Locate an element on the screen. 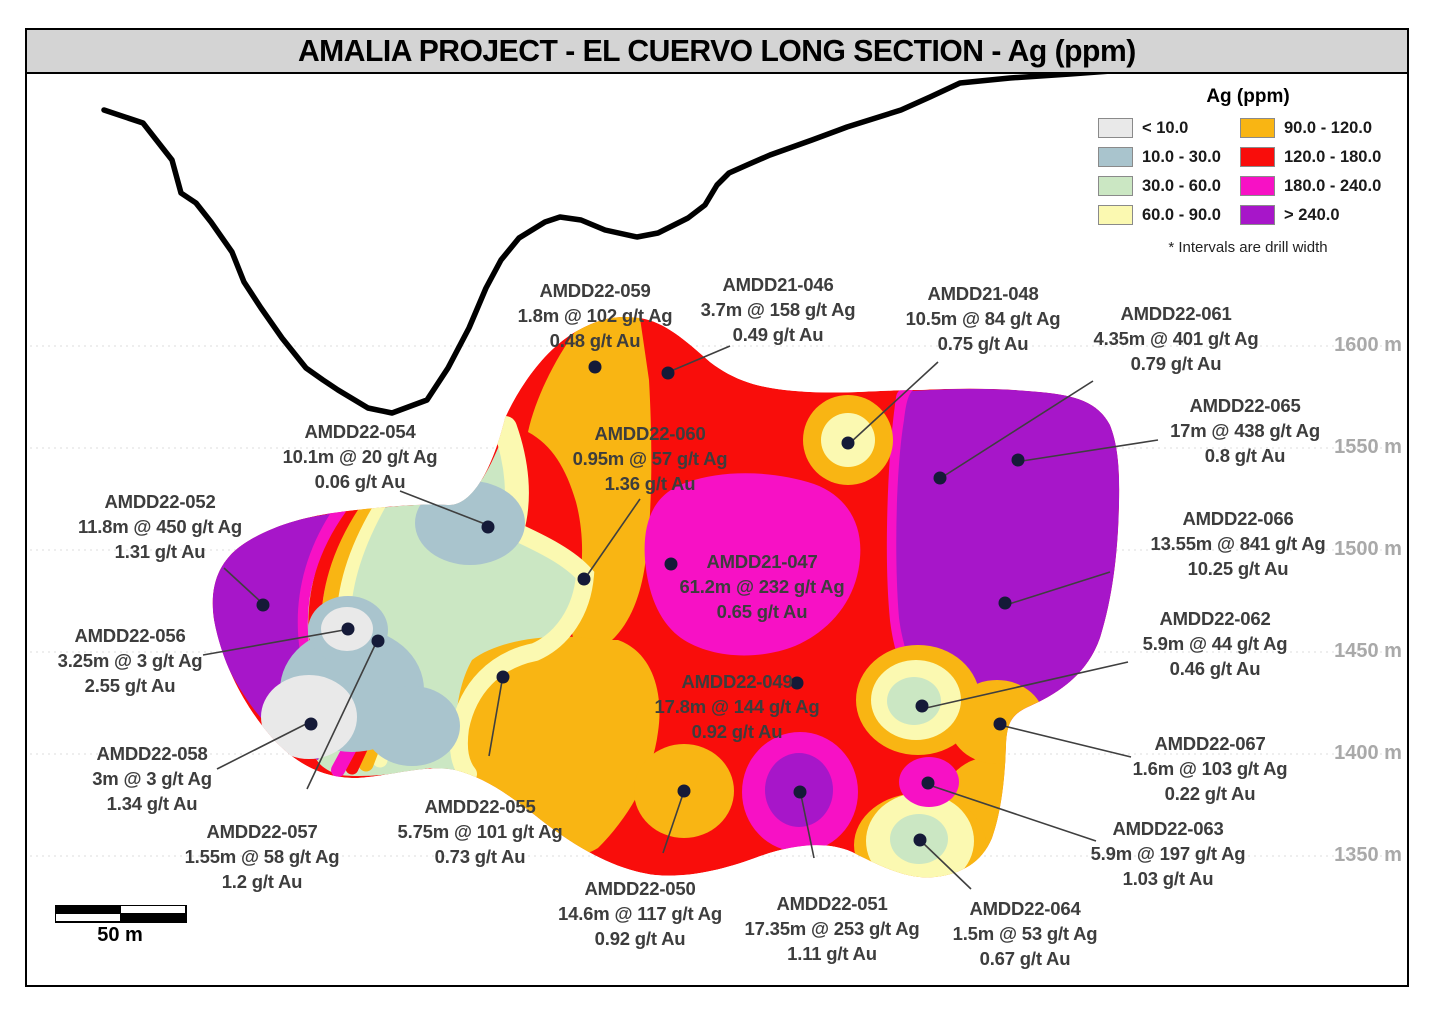 This screenshot has width=1430, height=1011. drill-label-amdd22-058: AMDD22-058 3m @ 3 g/t Ag 1.34 g/t Au is located at coordinates (152, 778).